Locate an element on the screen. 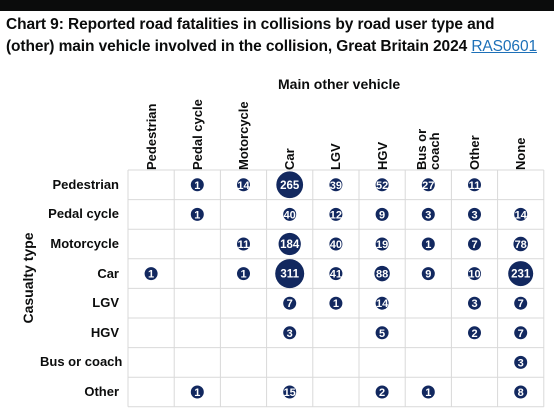 This screenshot has width=554, height=416. row-header: Pedestrian is located at coordinates (85, 184).